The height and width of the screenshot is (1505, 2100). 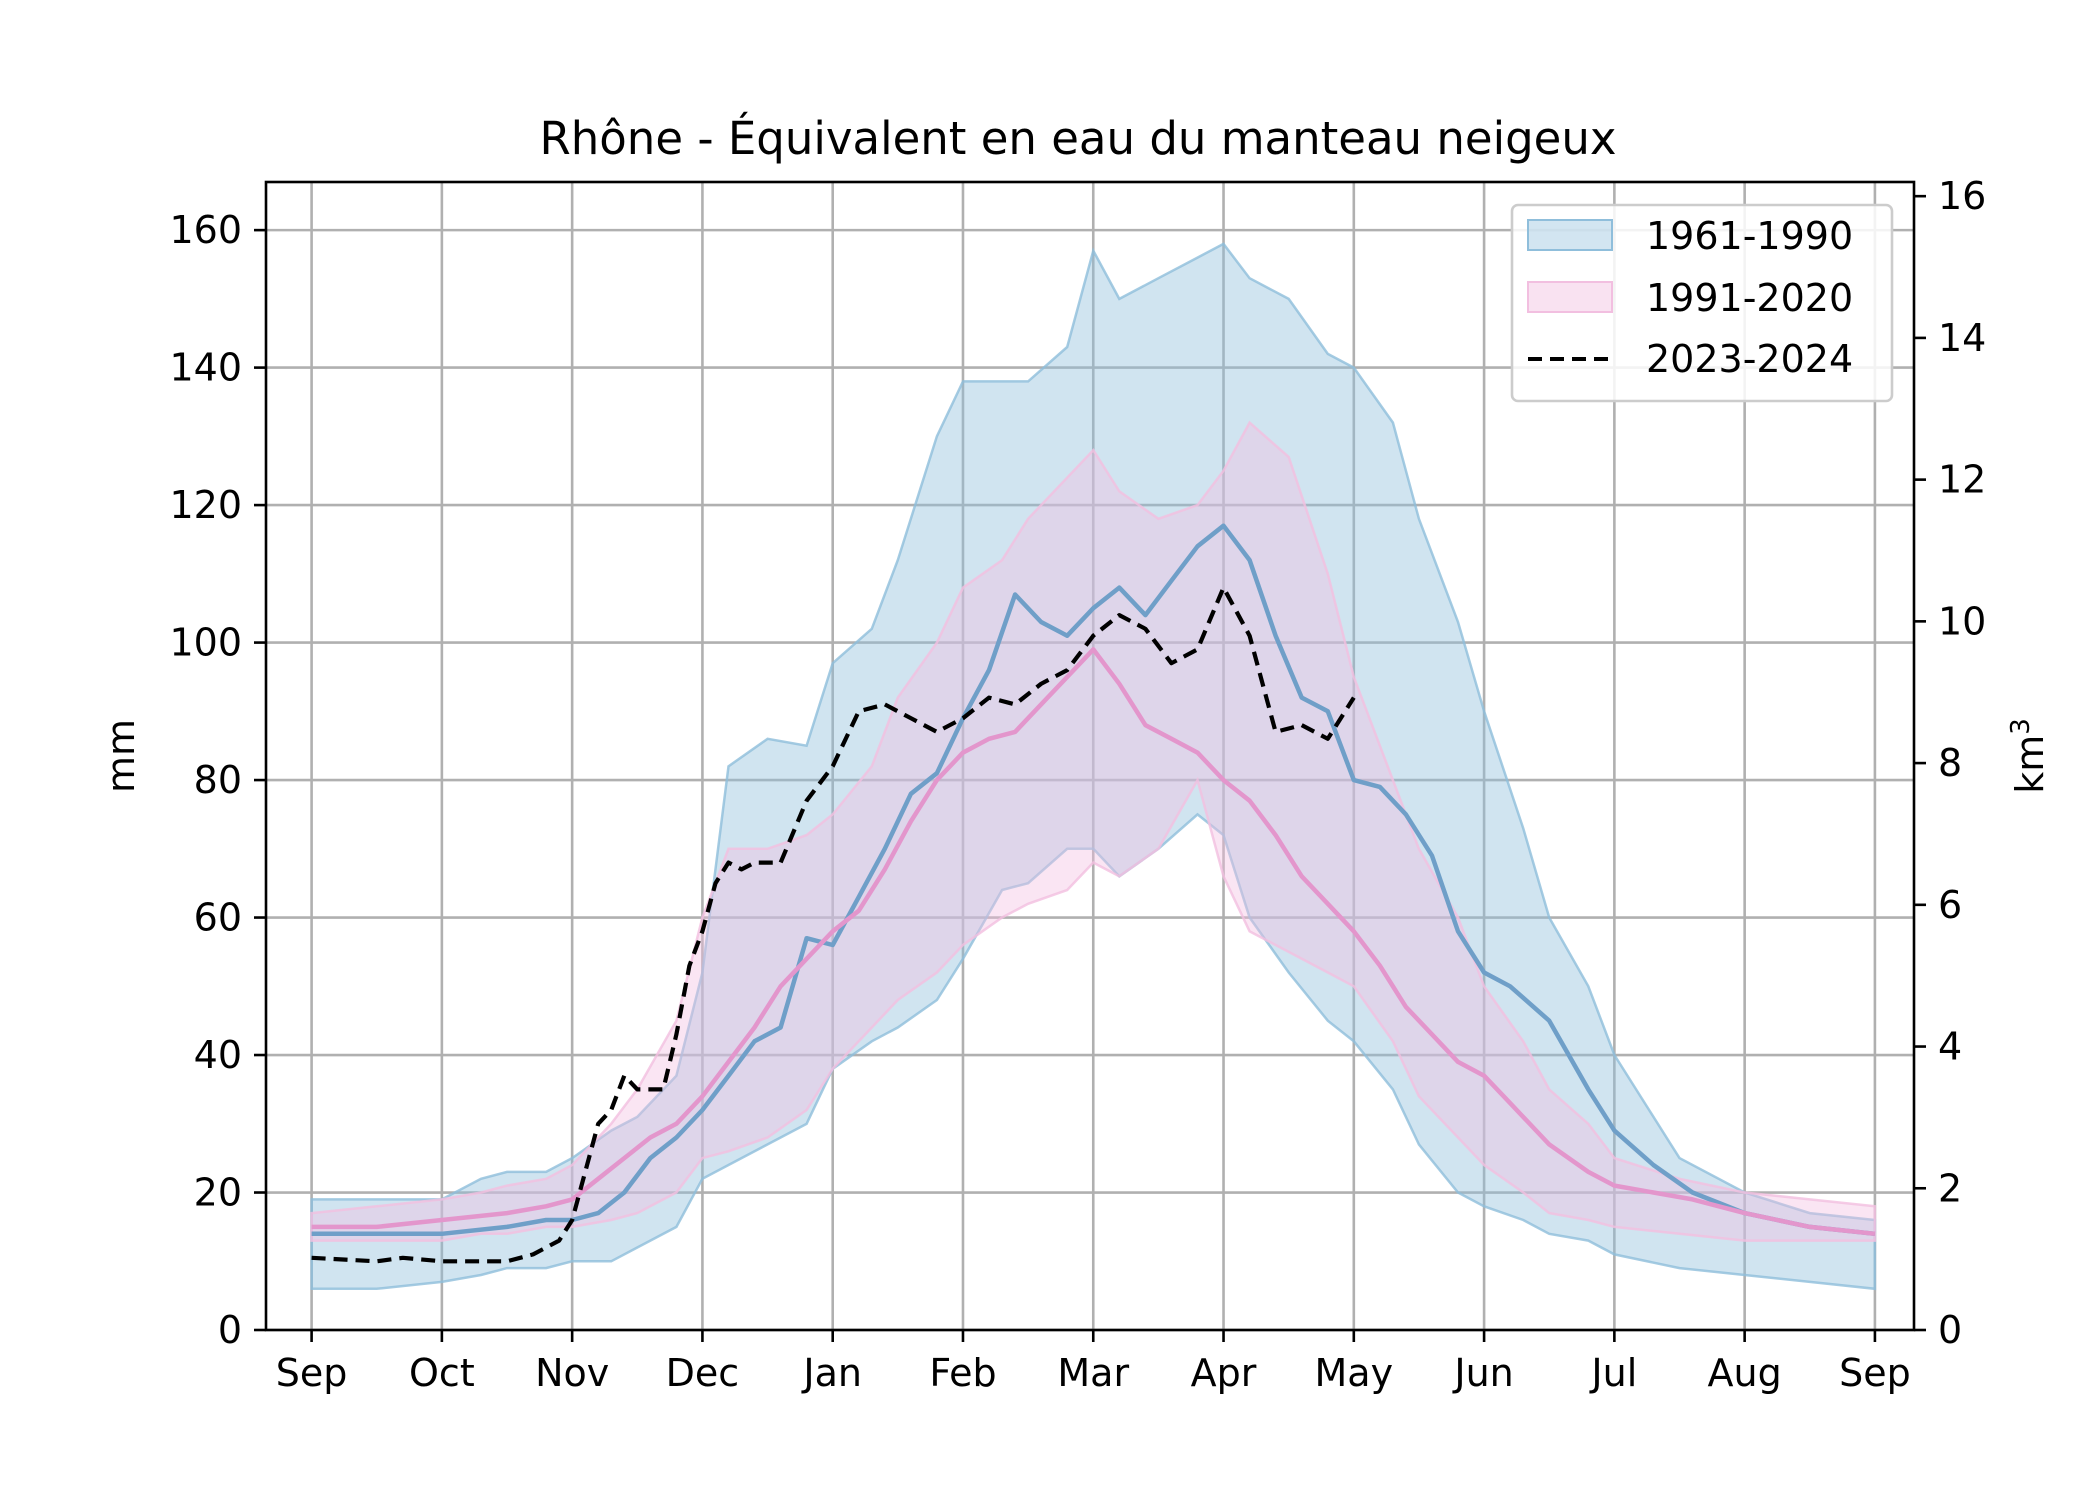 I want to click on y-tick-label-160: 160, so click(x=205, y=230).